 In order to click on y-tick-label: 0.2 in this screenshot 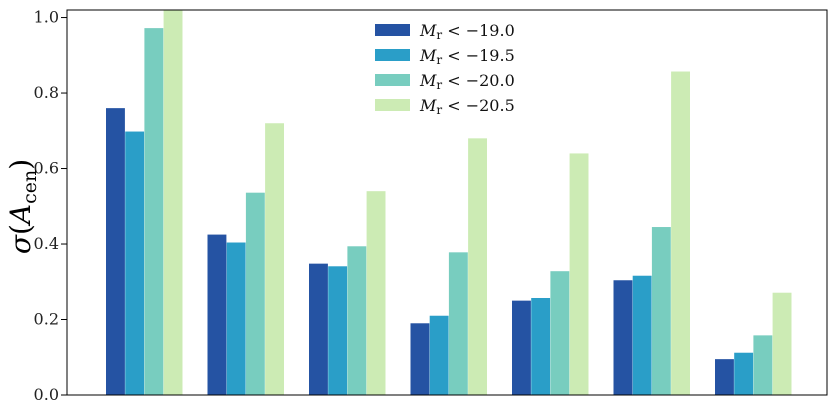, I will do `click(46, 319)`.